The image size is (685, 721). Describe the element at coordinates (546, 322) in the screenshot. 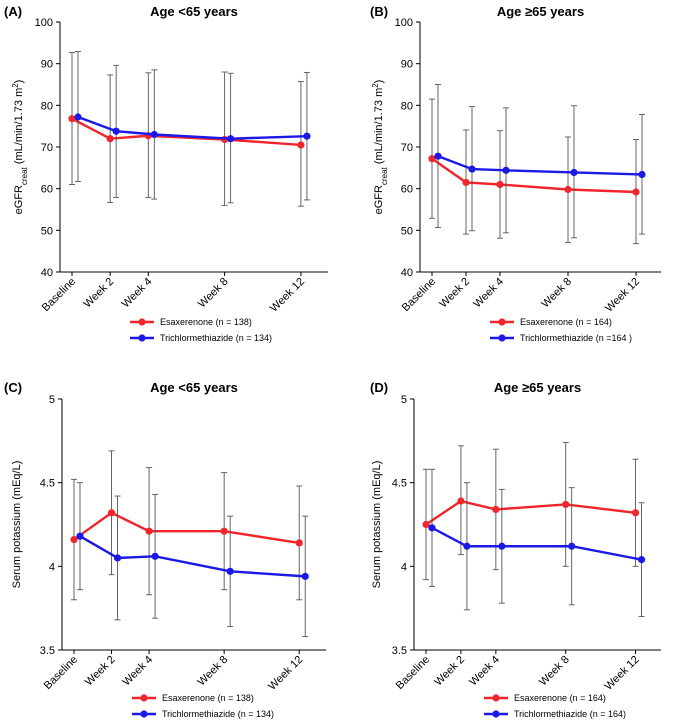

I see `legend-series-name: Esaxerenone` at that location.